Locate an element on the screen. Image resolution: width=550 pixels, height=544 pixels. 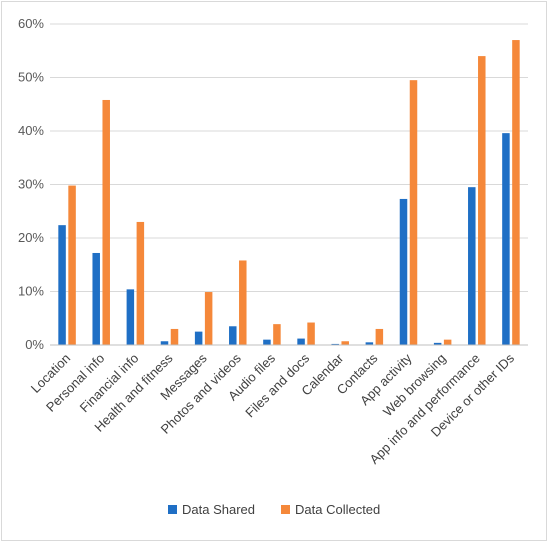
legend: Data Shared Data Collected is located at coordinates (274, 509).